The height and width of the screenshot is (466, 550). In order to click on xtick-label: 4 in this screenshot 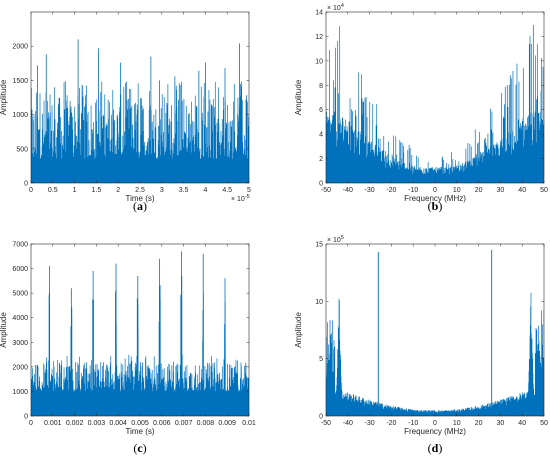, I will do `click(205, 190)`.